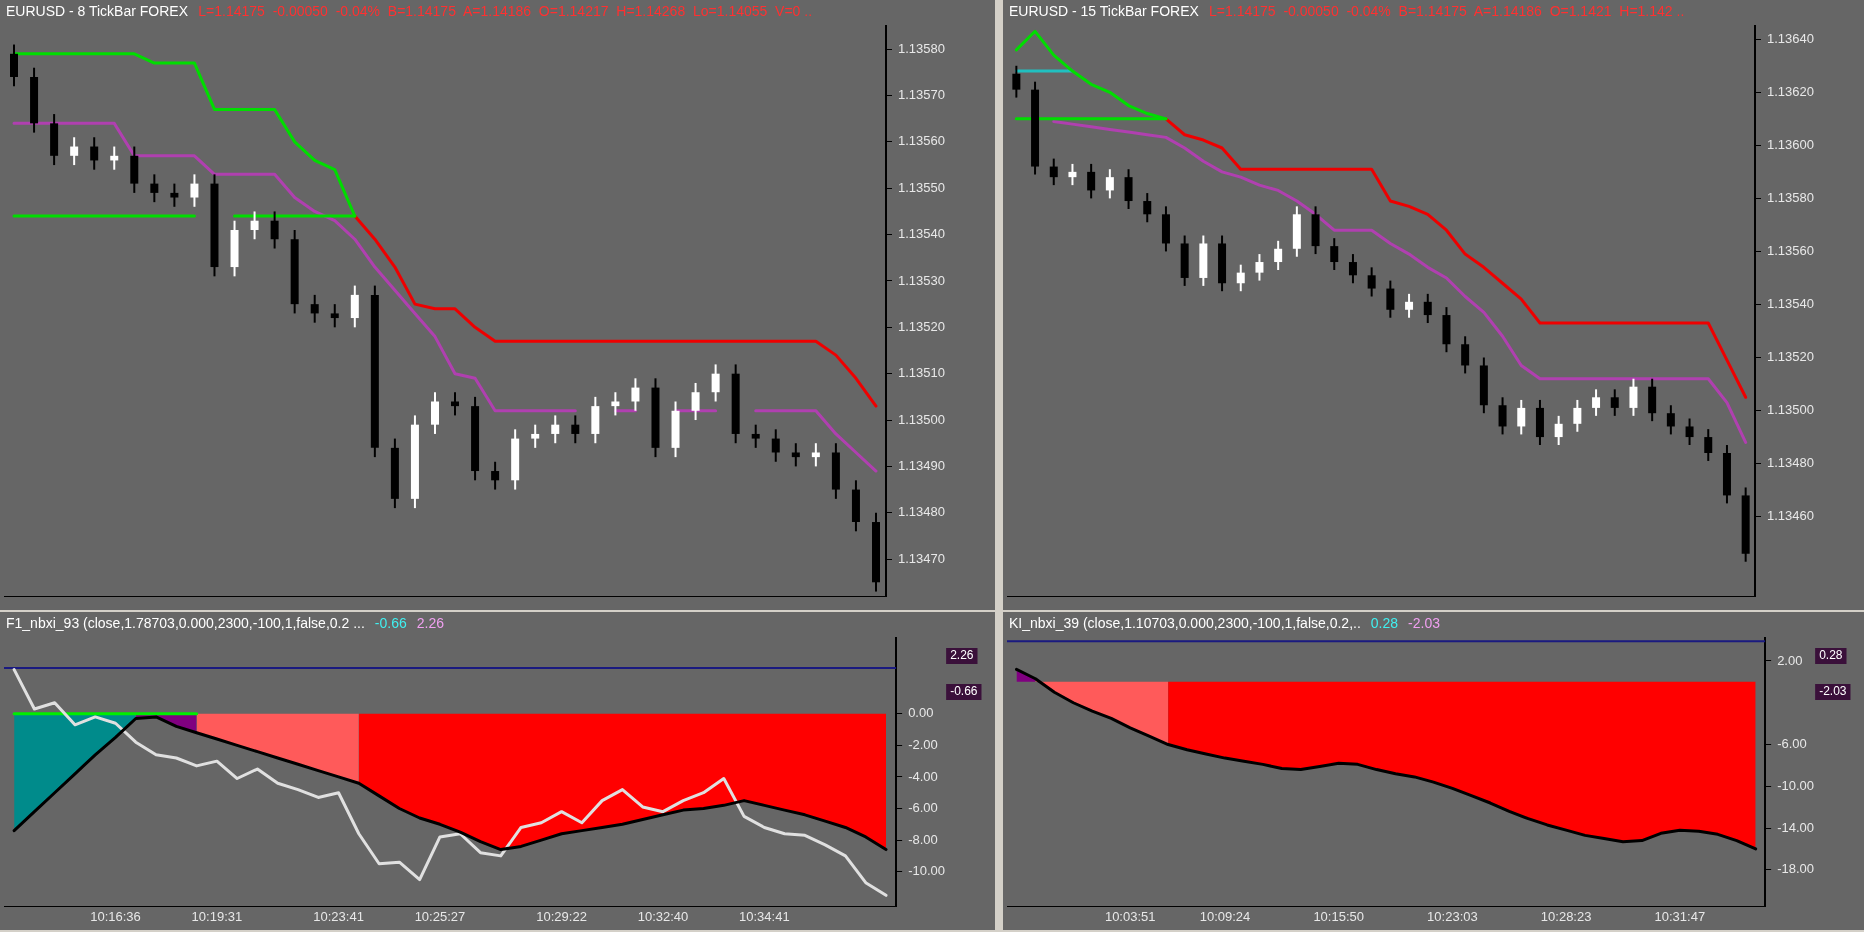 Image resolution: width=1864 pixels, height=932 pixels. I want to click on y-tick-label: 1.13600, so click(1791, 144).